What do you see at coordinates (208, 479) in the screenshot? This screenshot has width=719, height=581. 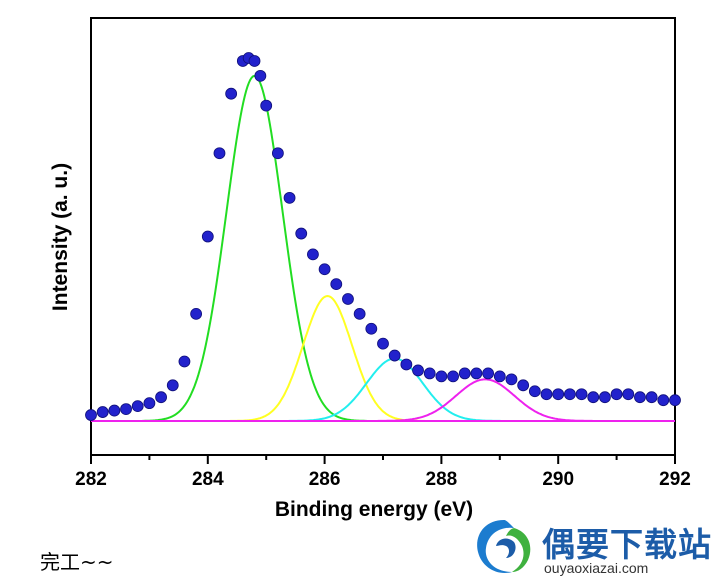 I see `x-tick-label: 284` at bounding box center [208, 479].